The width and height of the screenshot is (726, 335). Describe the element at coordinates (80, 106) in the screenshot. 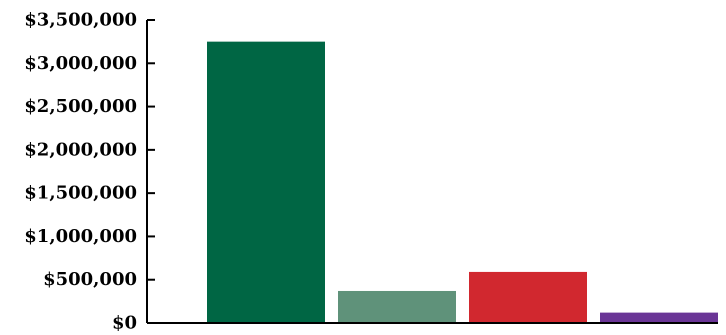

I see `y-tick-label: $2,500,000` at that location.